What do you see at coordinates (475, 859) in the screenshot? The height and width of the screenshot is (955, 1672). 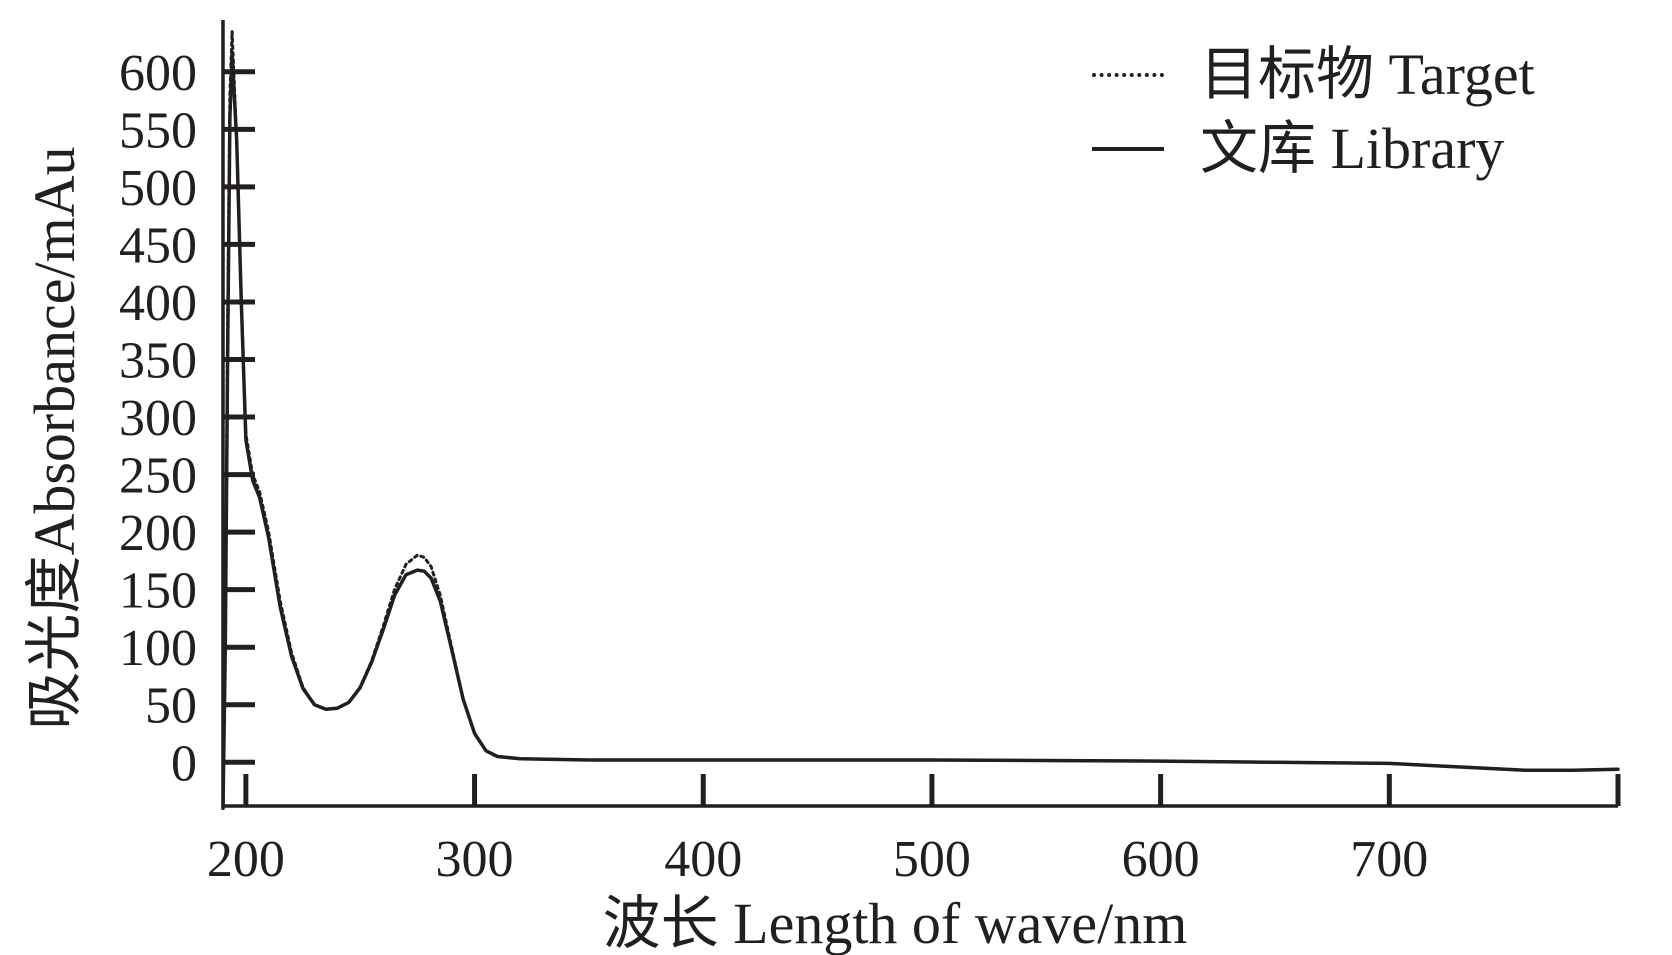 I see `x-tick-label: 300` at bounding box center [475, 859].